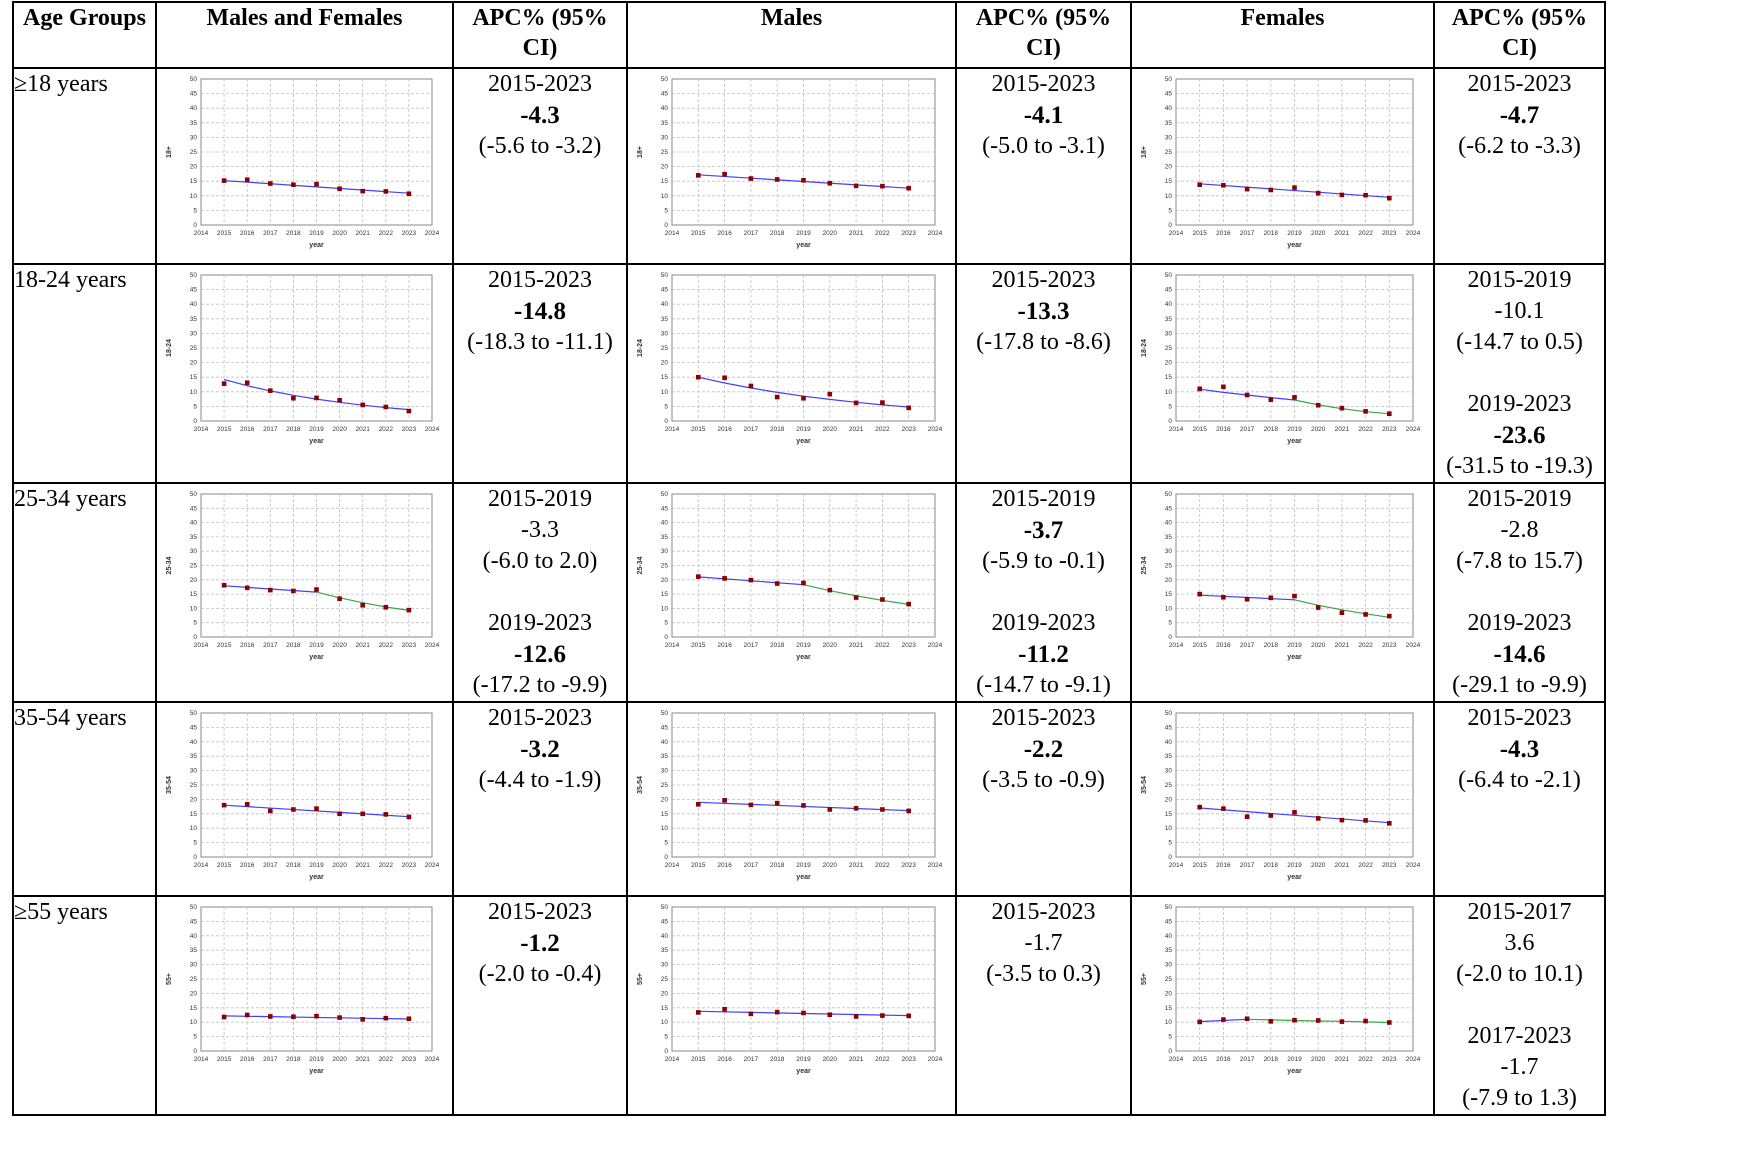 The height and width of the screenshot is (1153, 1741). Describe the element at coordinates (1519, 280) in the screenshot. I see `apc-period: 2015-2019` at that location.